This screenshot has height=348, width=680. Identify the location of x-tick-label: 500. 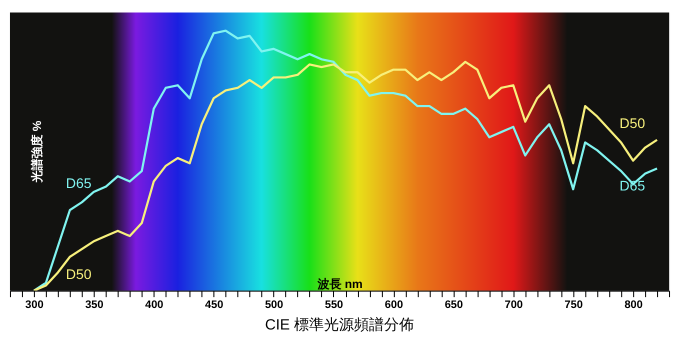
(274, 305).